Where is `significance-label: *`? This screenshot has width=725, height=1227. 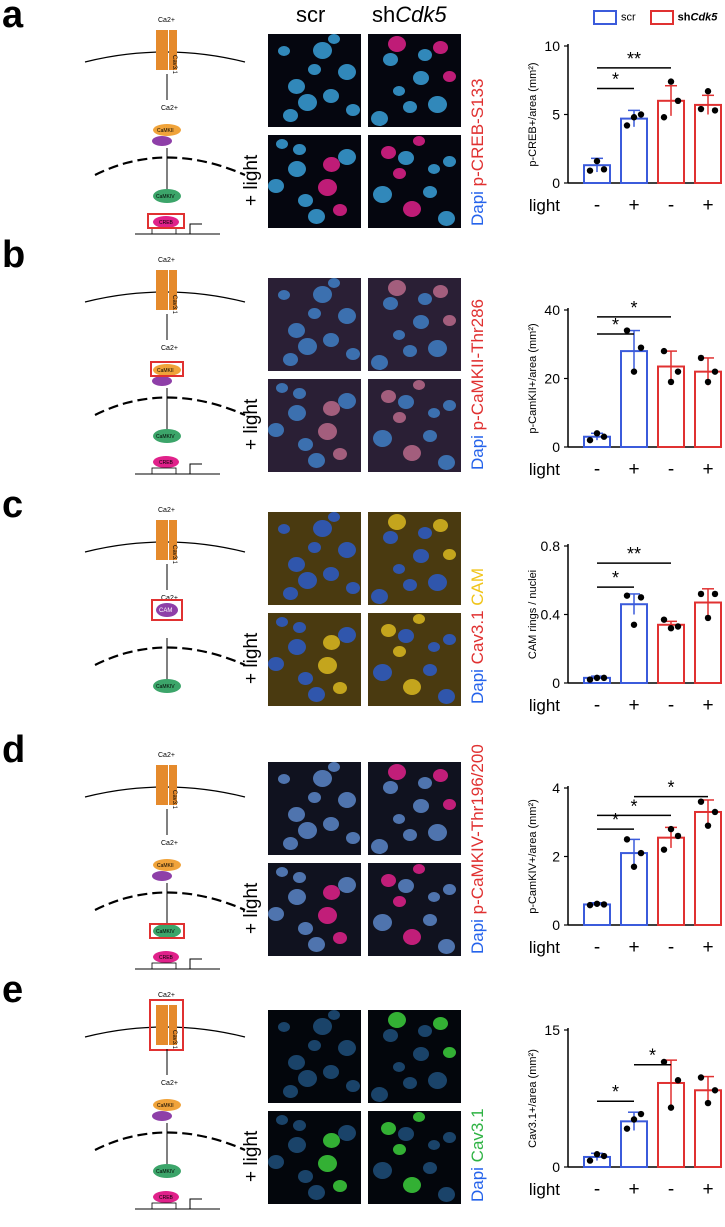
significance-label: * is located at coordinates (633, 308).